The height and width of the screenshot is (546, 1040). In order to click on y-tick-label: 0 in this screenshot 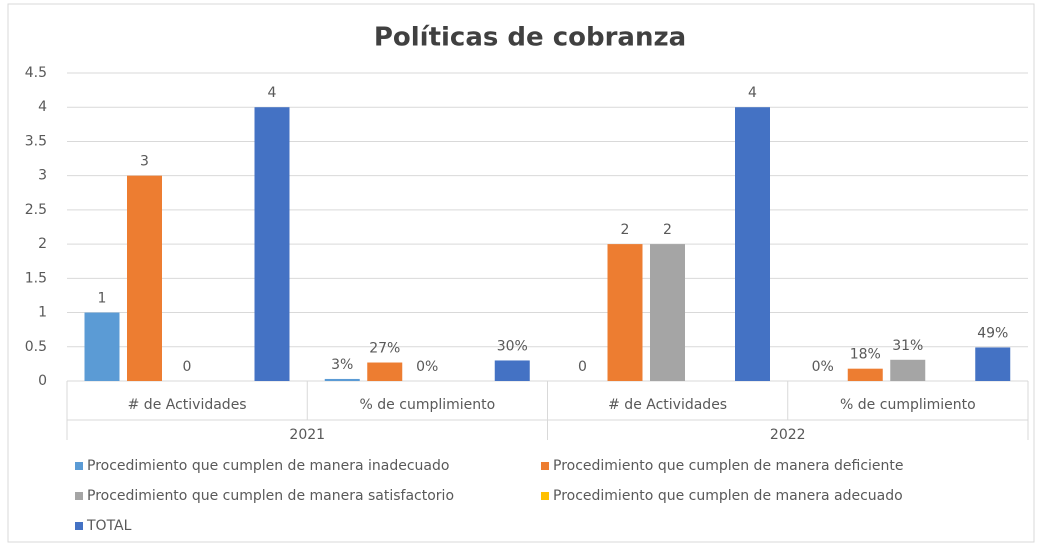, I will do `click(42, 381)`.